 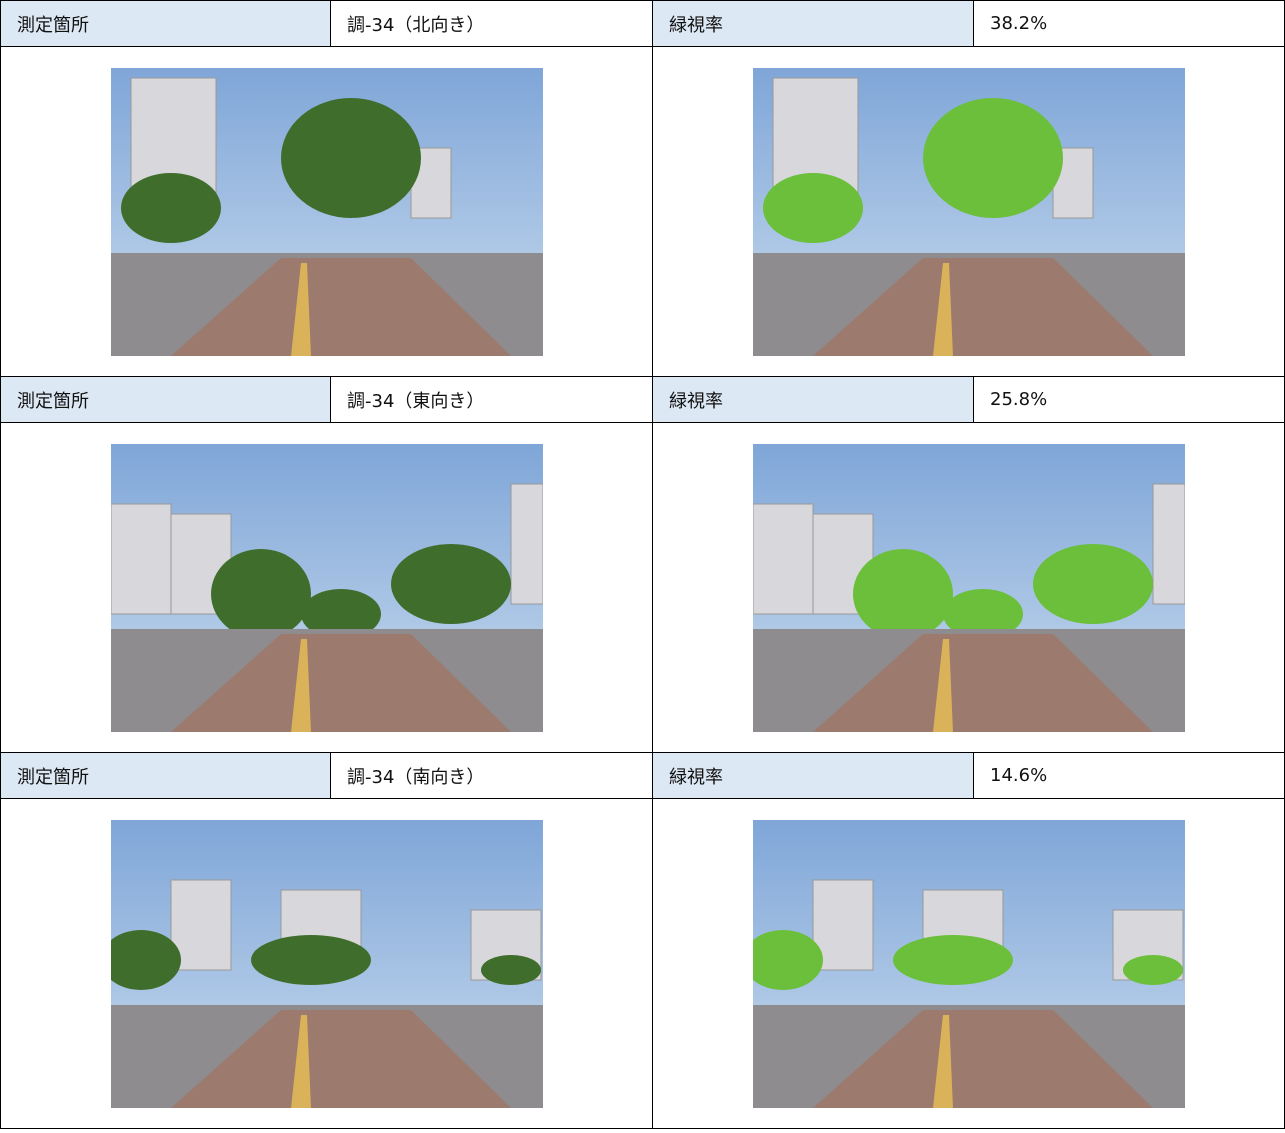 What do you see at coordinates (491, 399) in the screenshot?
I see `location: 調-34（東向き）` at bounding box center [491, 399].